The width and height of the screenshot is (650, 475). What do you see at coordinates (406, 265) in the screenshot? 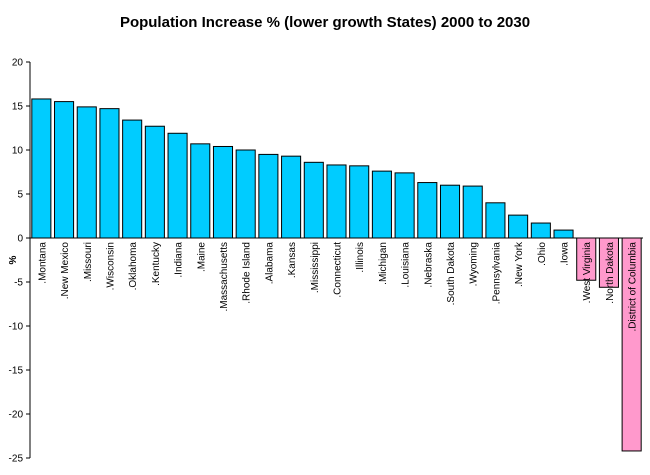
I see `x-category-label: .Louisiana` at bounding box center [406, 265].